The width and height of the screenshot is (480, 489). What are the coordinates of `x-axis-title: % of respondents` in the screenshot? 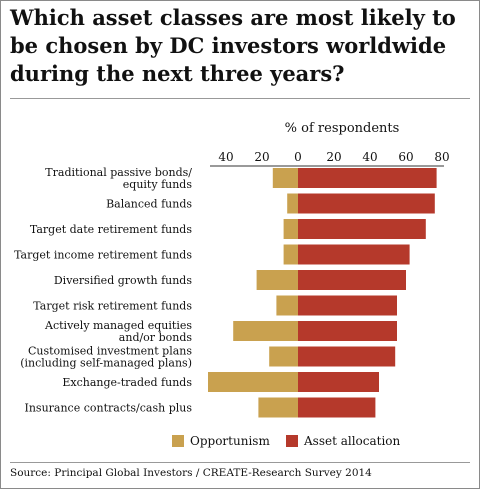 It's located at (342, 128).